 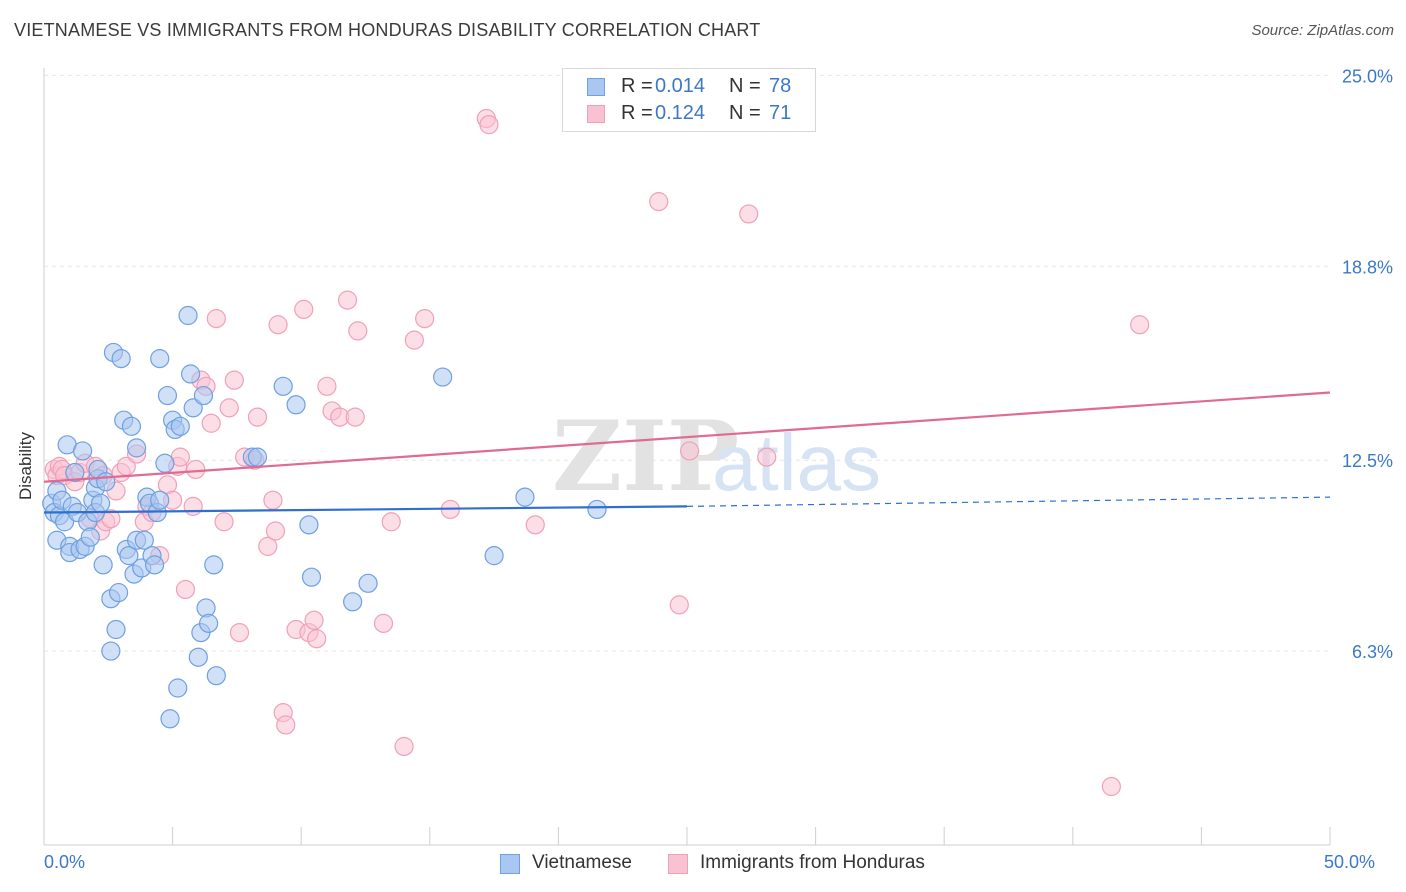 I want to click on y-tick-label: 18.8%, so click(x=1367, y=267).